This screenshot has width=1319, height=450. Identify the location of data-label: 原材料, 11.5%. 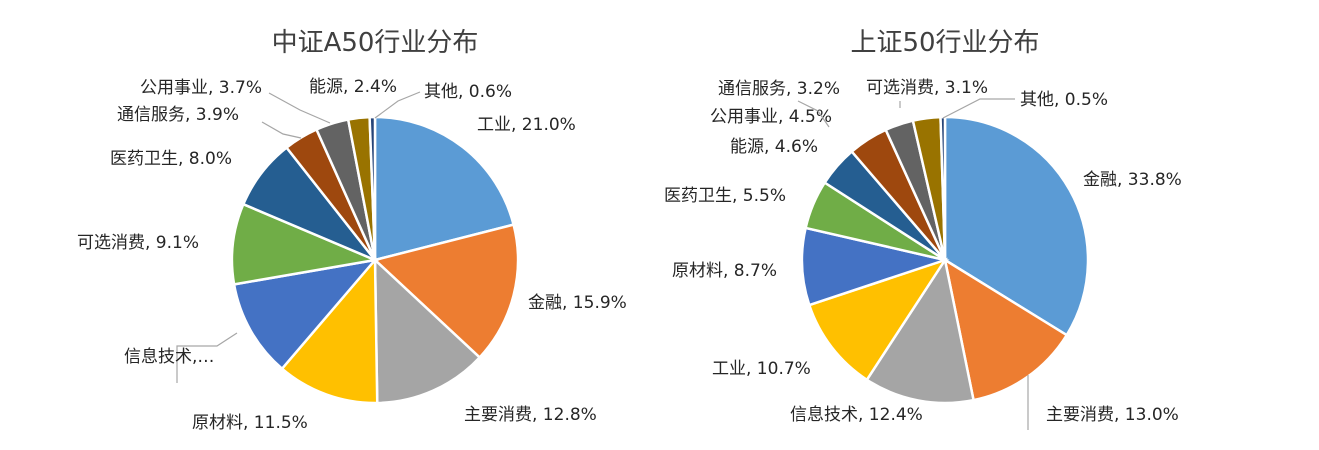
(250, 423).